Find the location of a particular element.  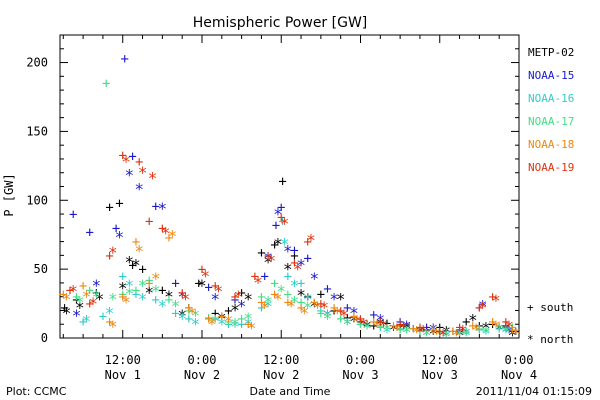

x-tick-label-time: 12:00 is located at coordinates (123, 360).